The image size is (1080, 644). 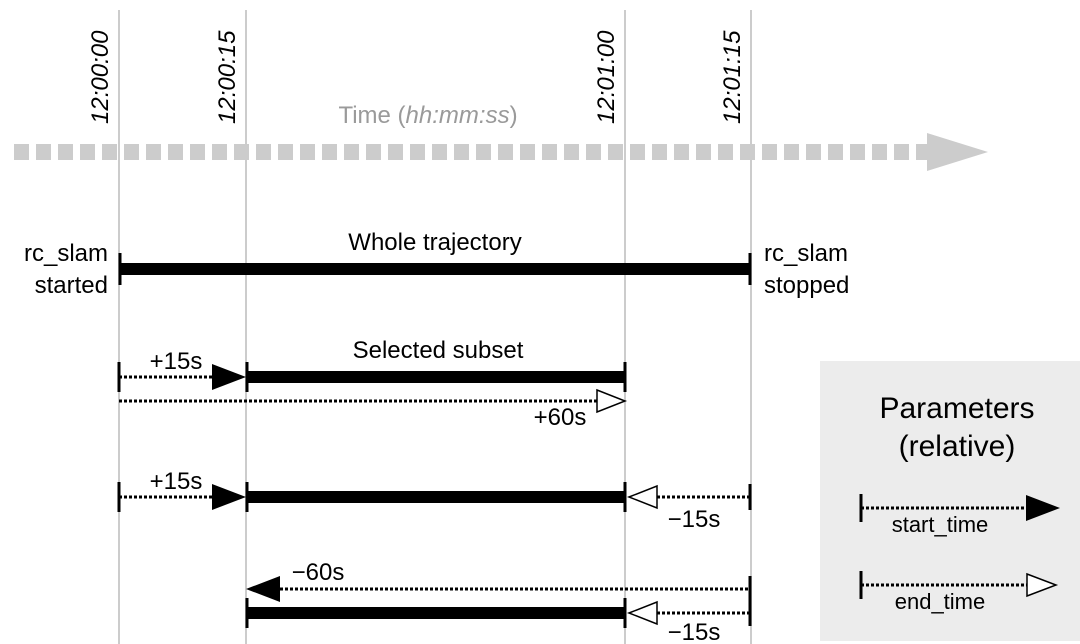 I want to click on time-tick-labels: 12:00:00 12:00:15 12:01:00 12:01:15, so click(x=416, y=77).